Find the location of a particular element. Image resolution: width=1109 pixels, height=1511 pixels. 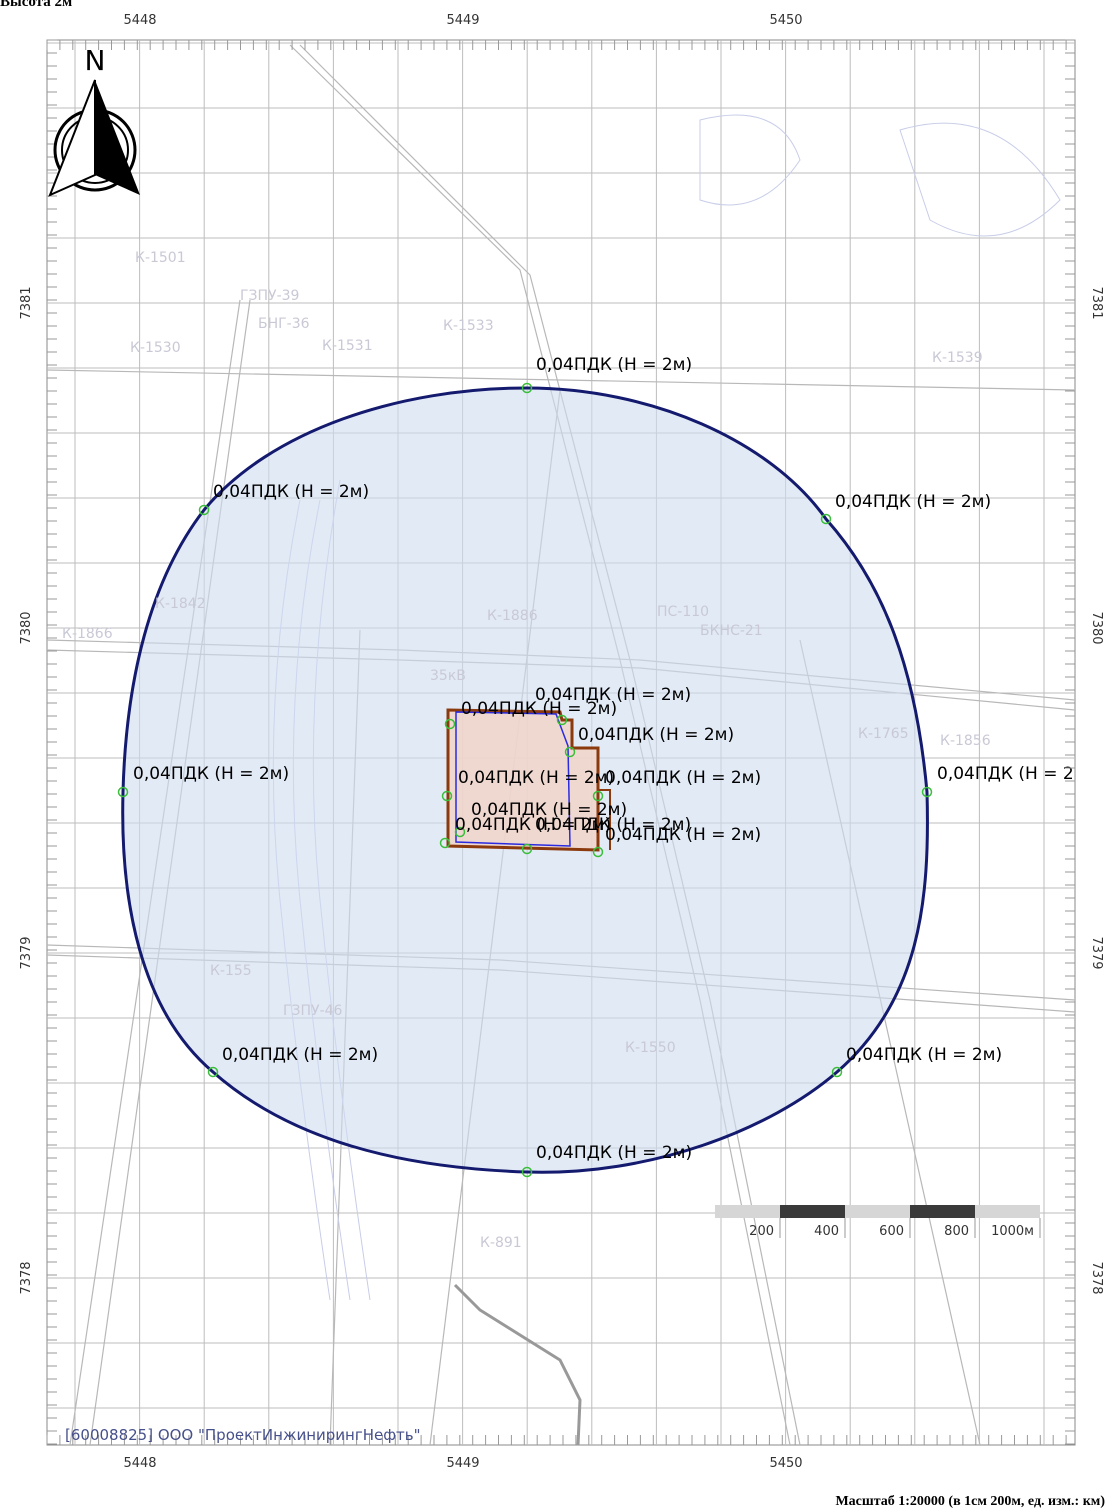

organization: [60008825] ООО "ПроектИнжинирингНефть" is located at coordinates (243, 1435).